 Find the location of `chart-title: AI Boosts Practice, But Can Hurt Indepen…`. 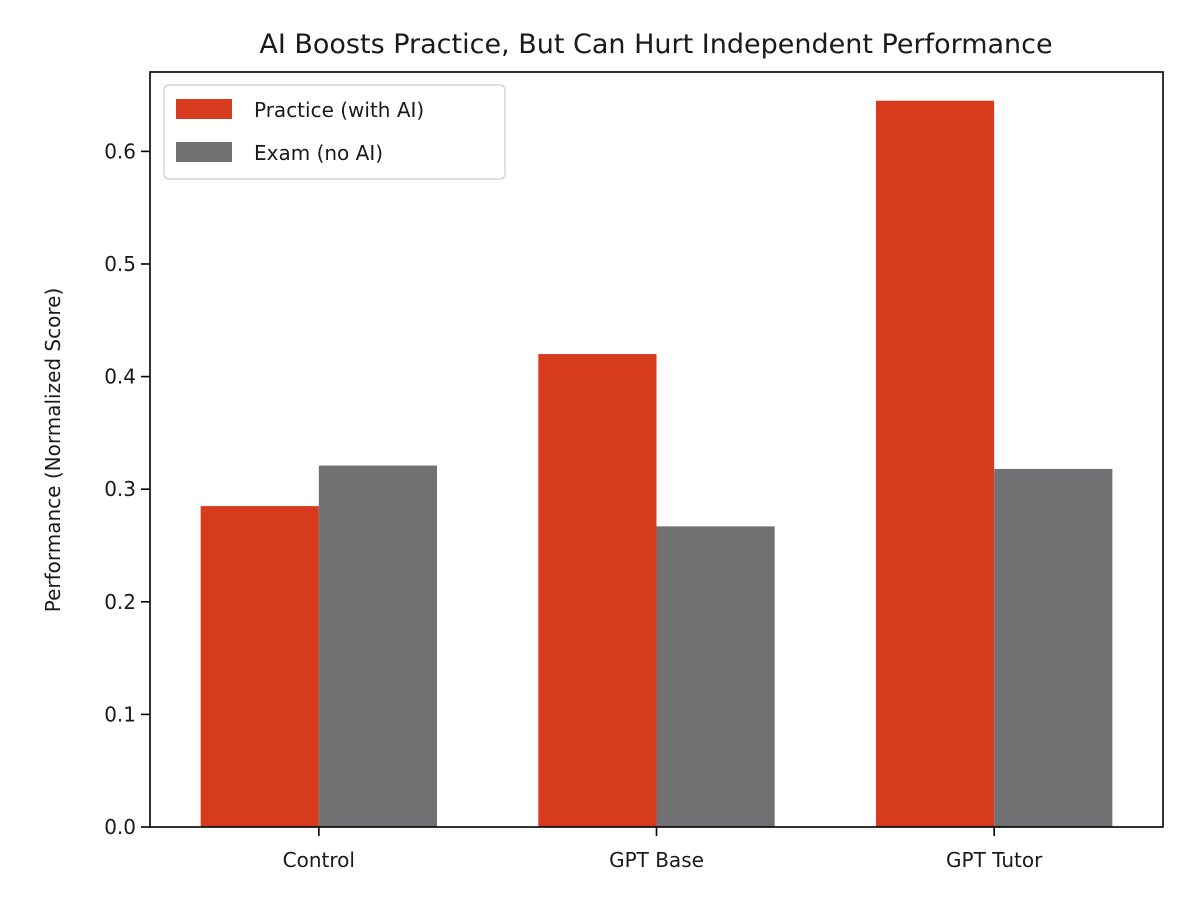

chart-title: AI Boosts Practice, But Can Hurt Indepen… is located at coordinates (655, 44).